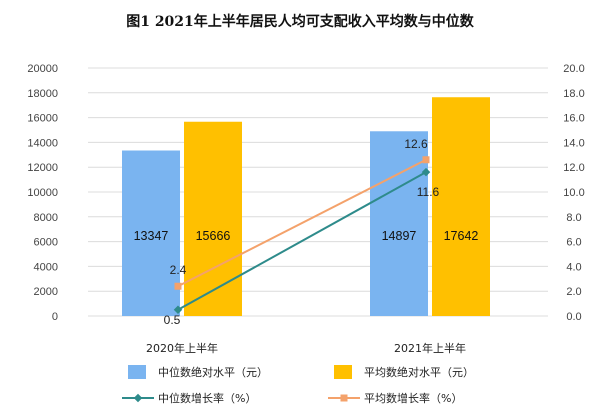 The image size is (600, 417). I want to click on left-tick-label: 8000, so click(46, 218).